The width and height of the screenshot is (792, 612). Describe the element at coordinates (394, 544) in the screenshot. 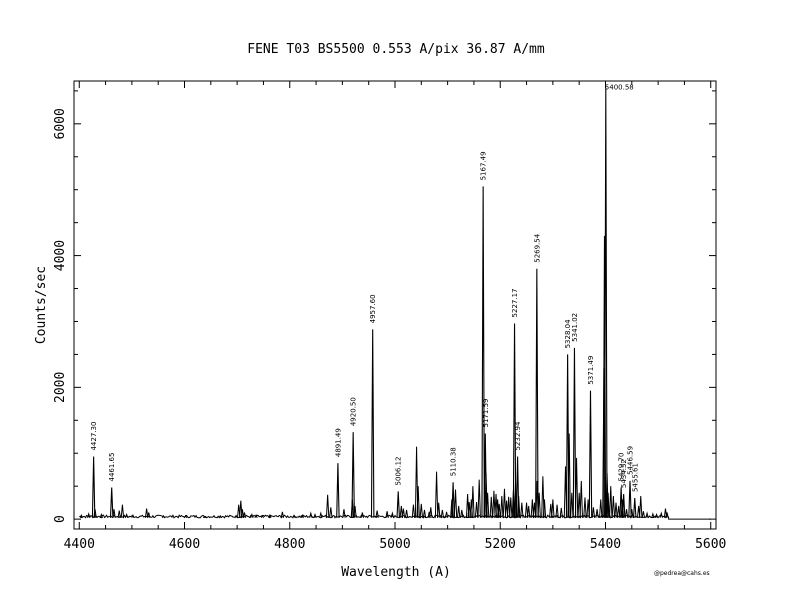

I see `x-tick-label: 5000` at that location.